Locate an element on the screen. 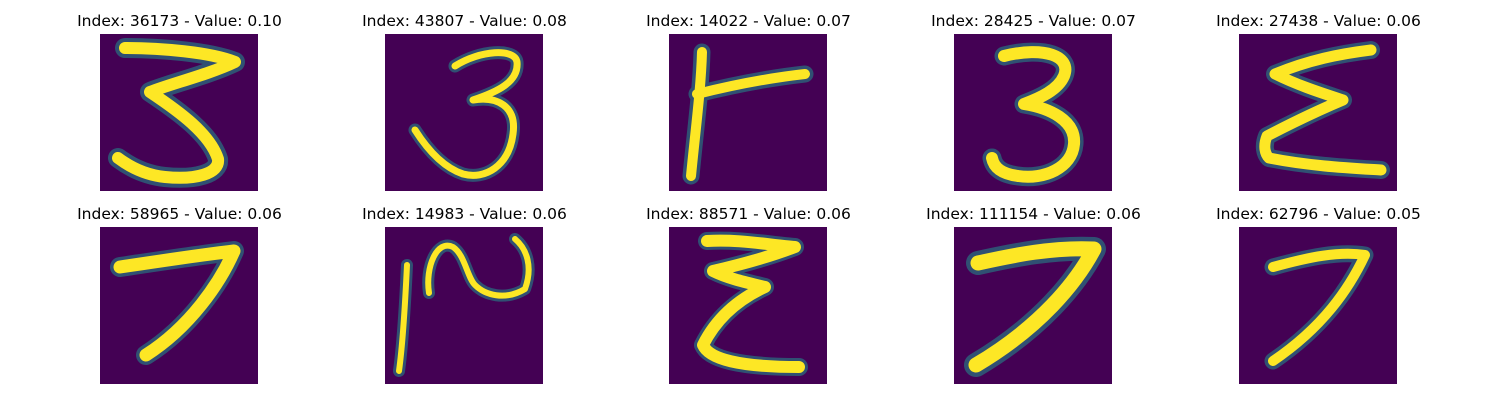  panel-9: Index: 111154 - Value: 0.06 is located at coordinates (1033, 288).